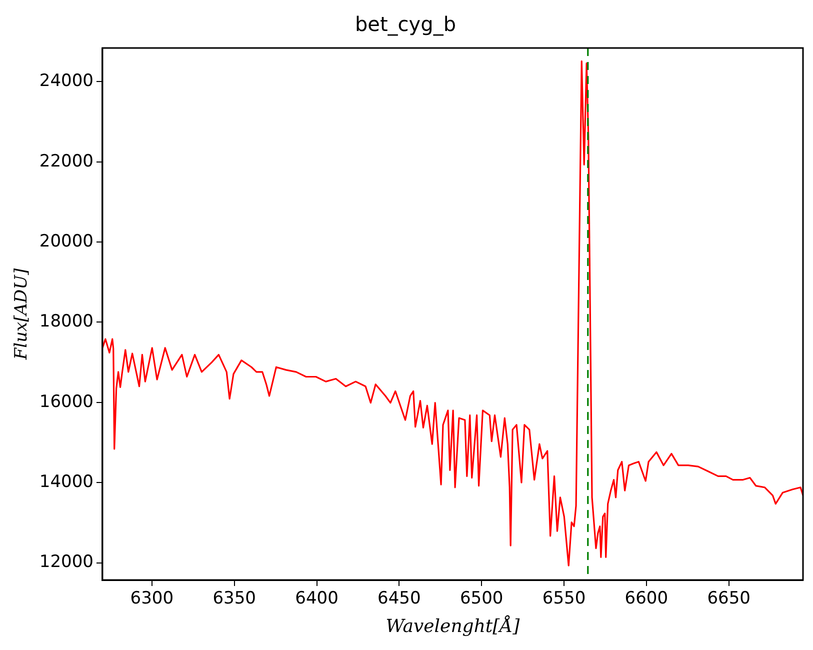  Describe the element at coordinates (22, 314) in the screenshot. I see `y-axis-title: Flux[ADU]` at that location.